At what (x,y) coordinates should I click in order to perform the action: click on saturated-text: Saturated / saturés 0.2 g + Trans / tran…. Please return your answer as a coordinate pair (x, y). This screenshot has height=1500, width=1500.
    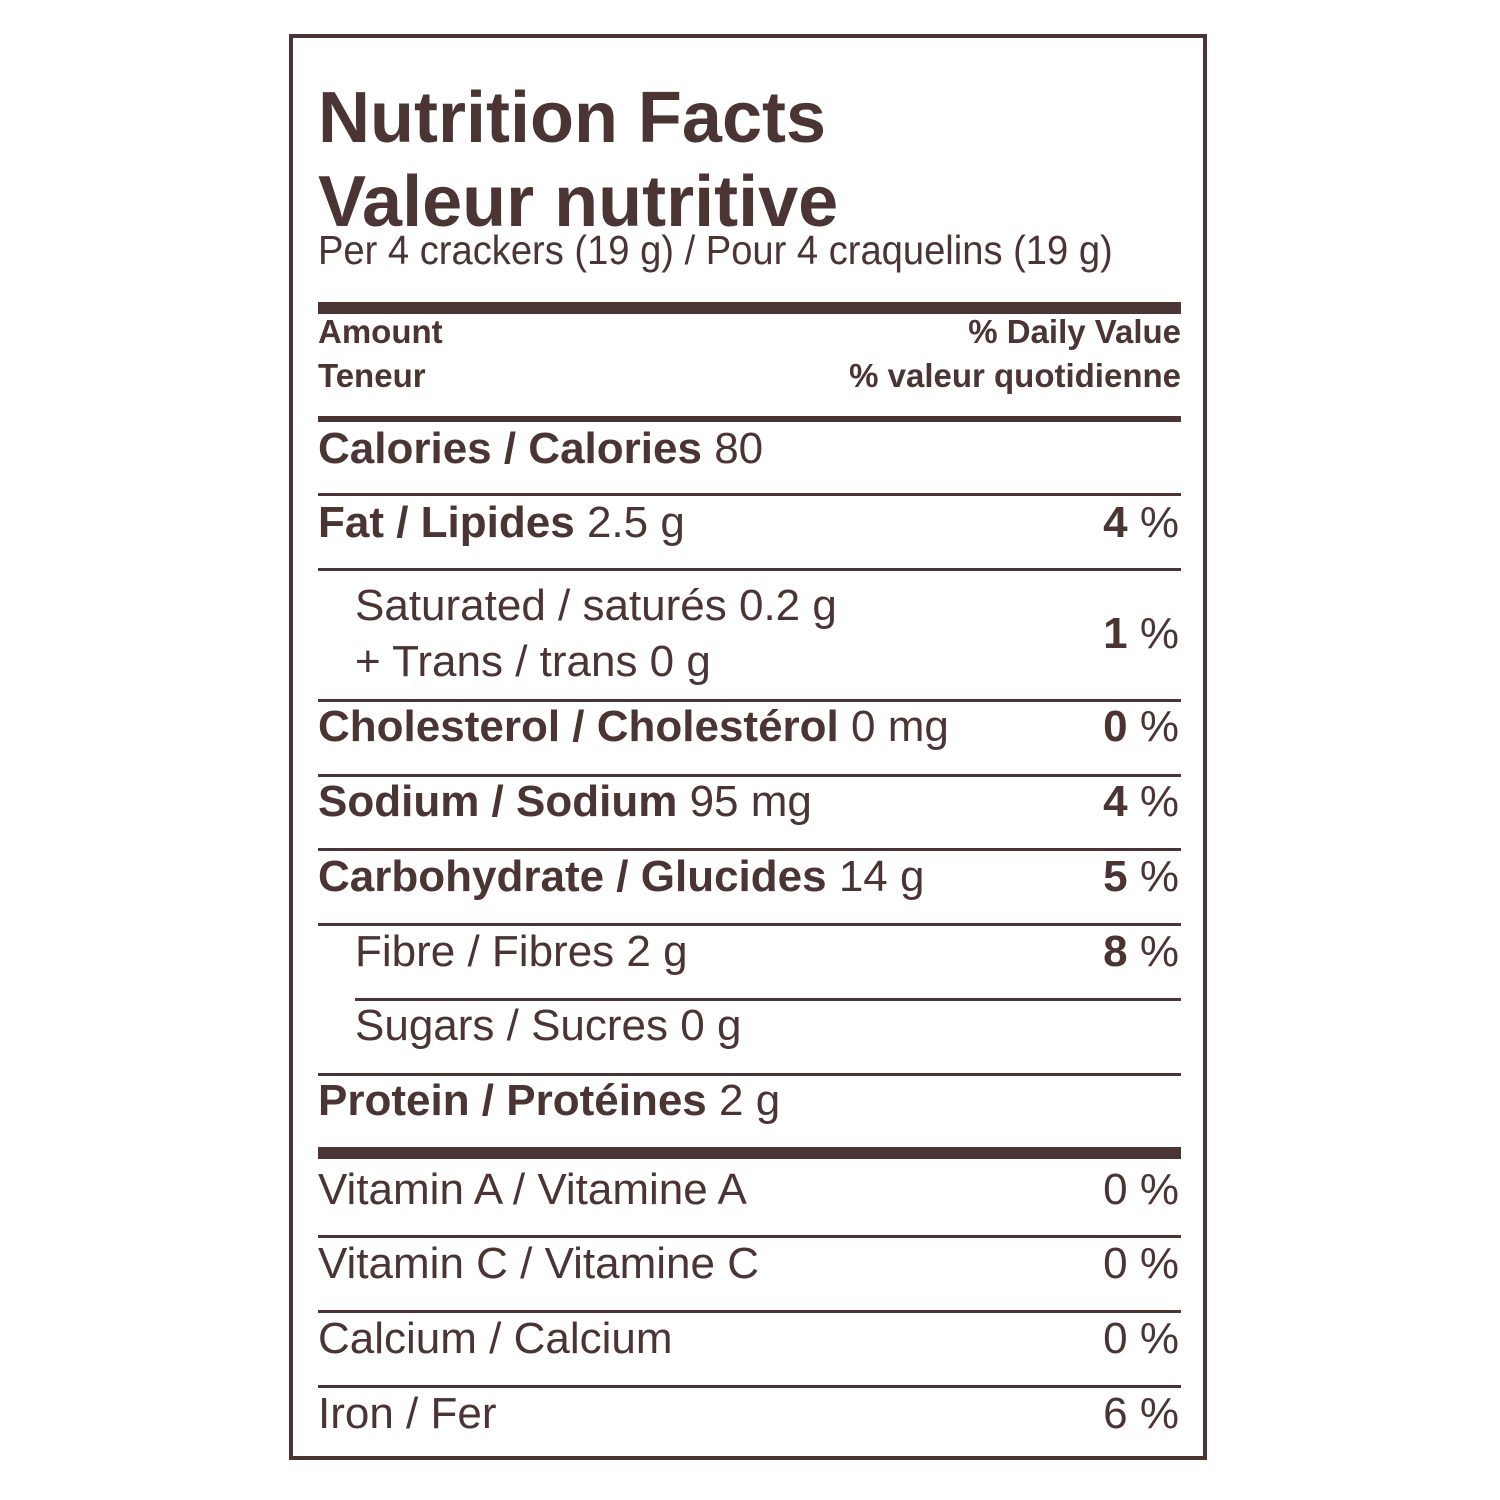
    Looking at the image, I should click on (596, 633).